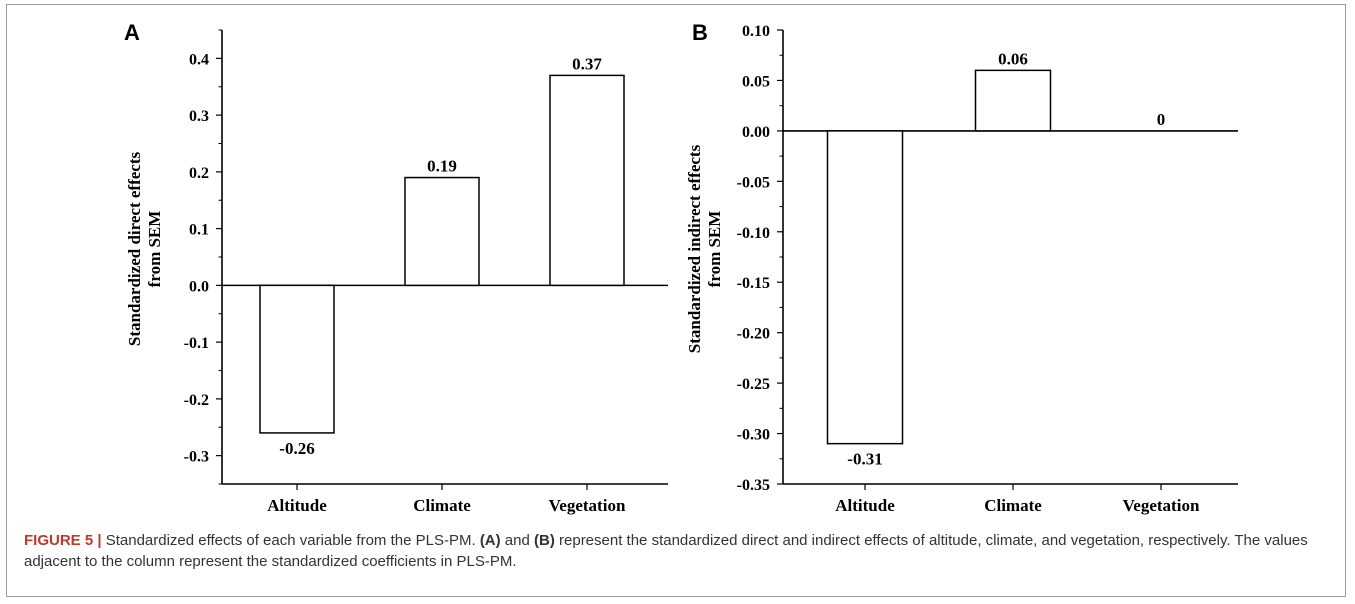 The height and width of the screenshot is (604, 1355). What do you see at coordinates (753, 485) in the screenshot?
I see `panel-b-y-tick-label: -0.35` at bounding box center [753, 485].